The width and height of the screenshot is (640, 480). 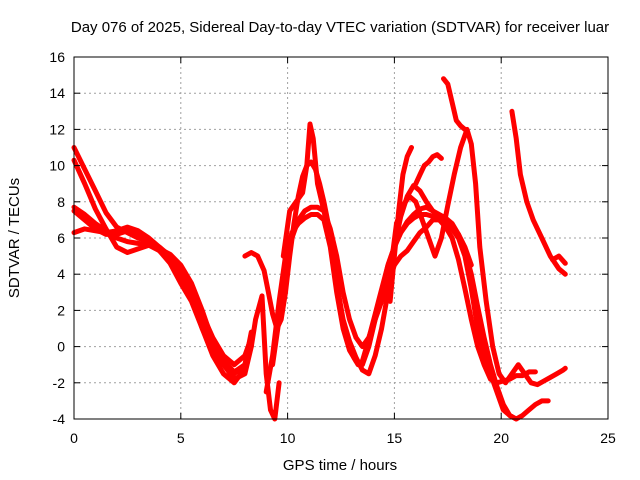 I want to click on y-tick-label: 16, so click(x=57, y=57).